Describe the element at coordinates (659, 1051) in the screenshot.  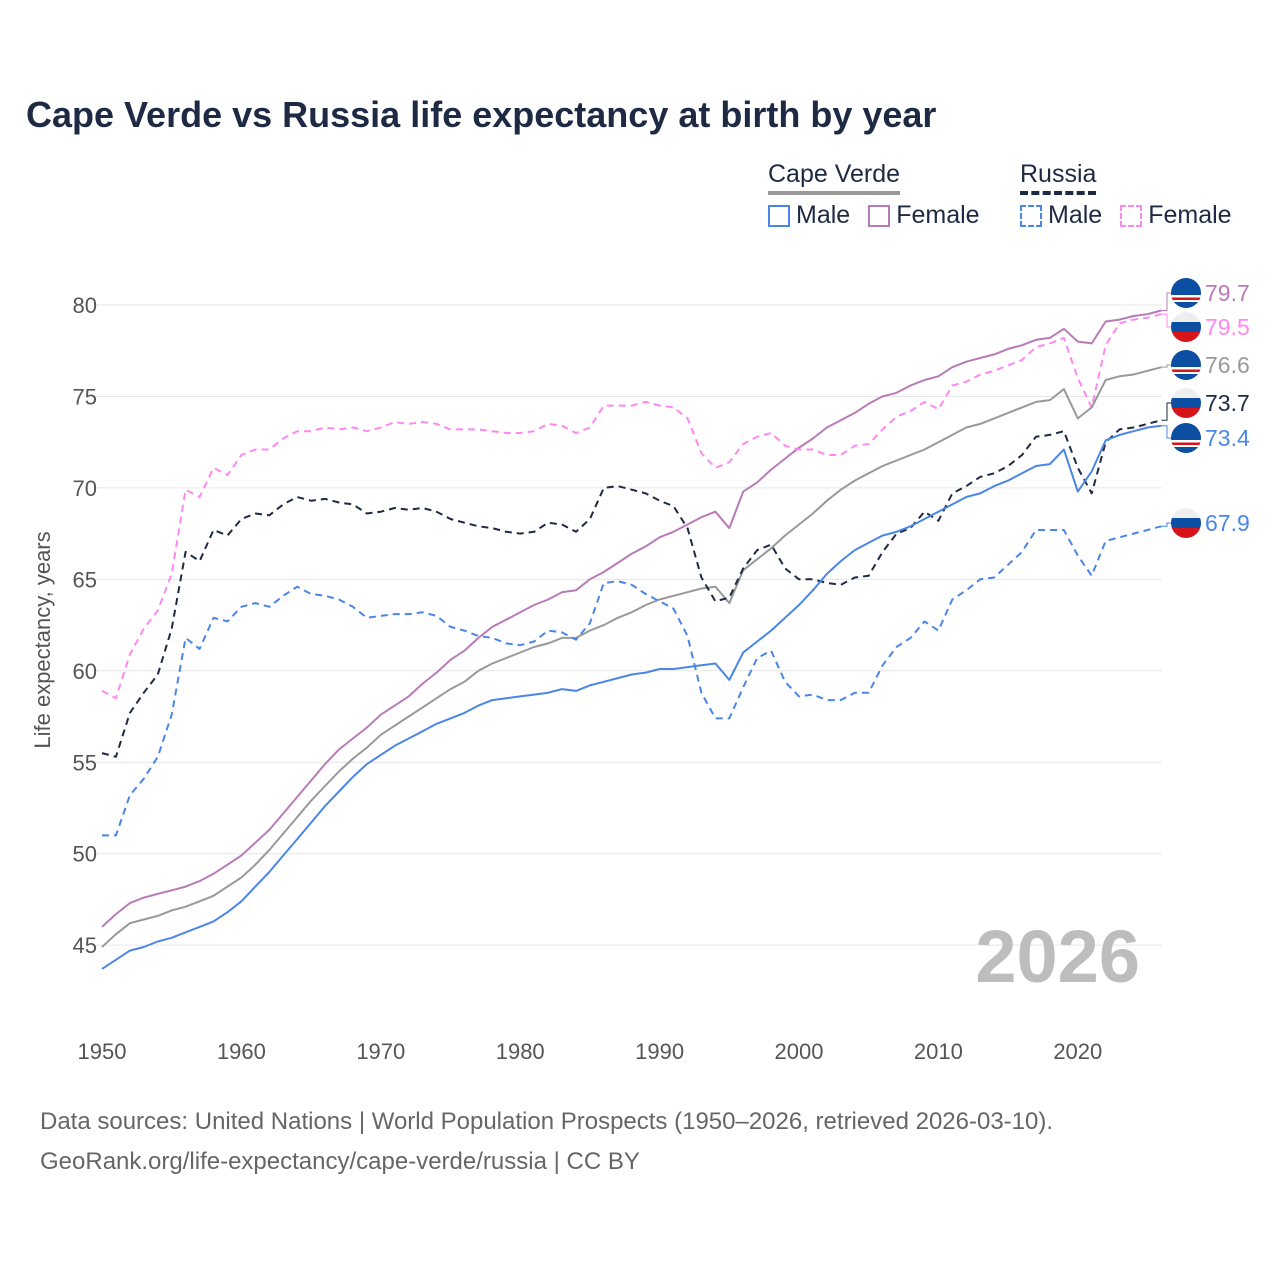
I see `x-tick-label: 1990` at that location.